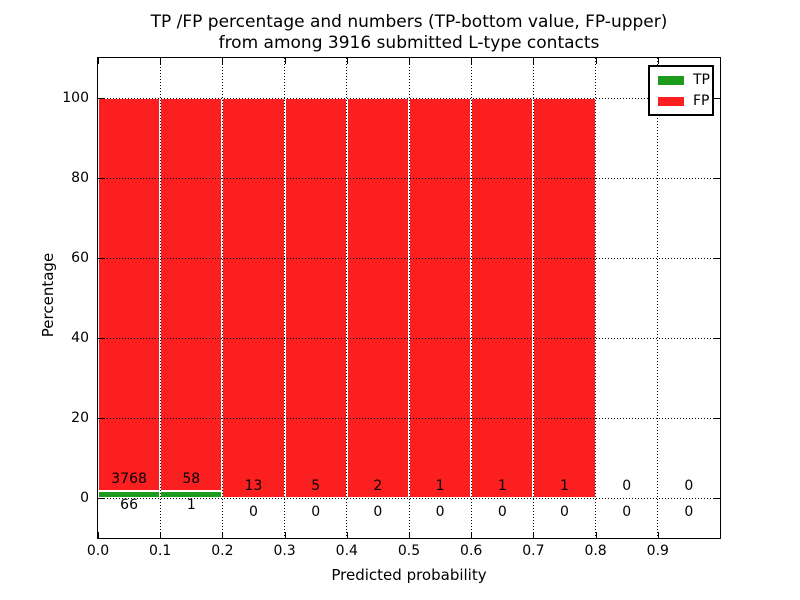 The image size is (800, 600). Describe the element at coordinates (80, 418) in the screenshot. I see `y-tick-label: 20` at that location.